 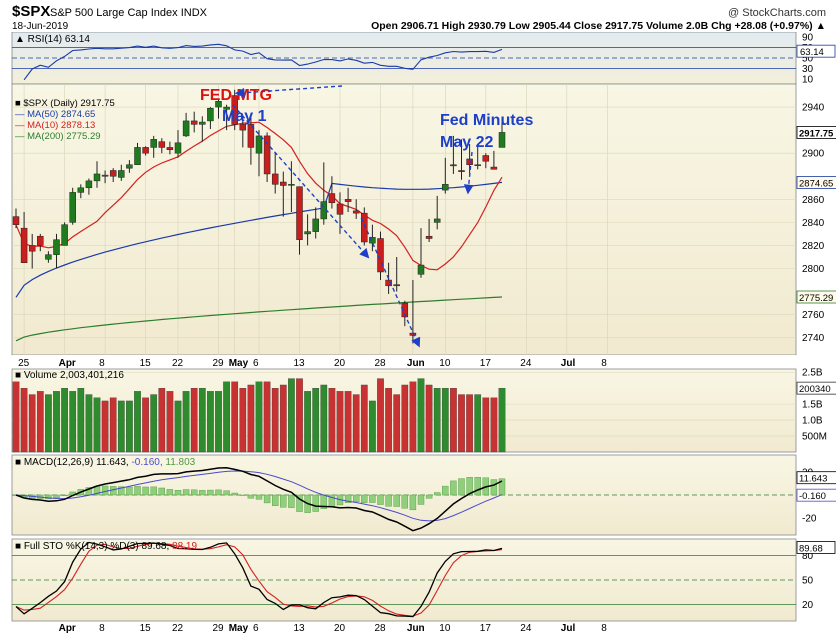 What do you see at coordinates (811, 548) in the screenshot?
I see `sto-tag: 89.68` at bounding box center [811, 548].